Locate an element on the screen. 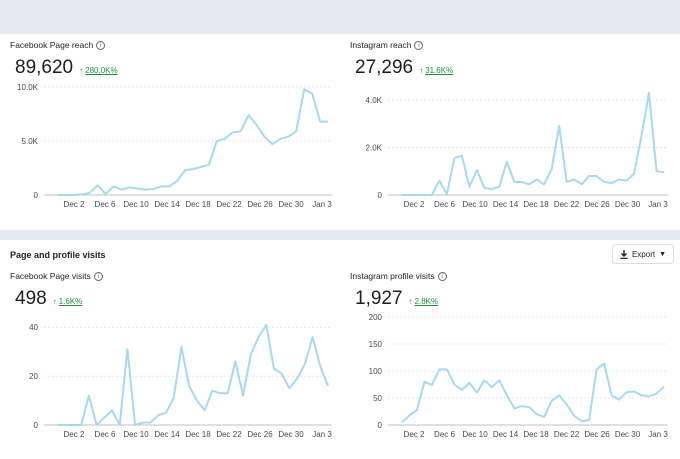  facebook-reach-change: 280.0K% is located at coordinates (101, 70).